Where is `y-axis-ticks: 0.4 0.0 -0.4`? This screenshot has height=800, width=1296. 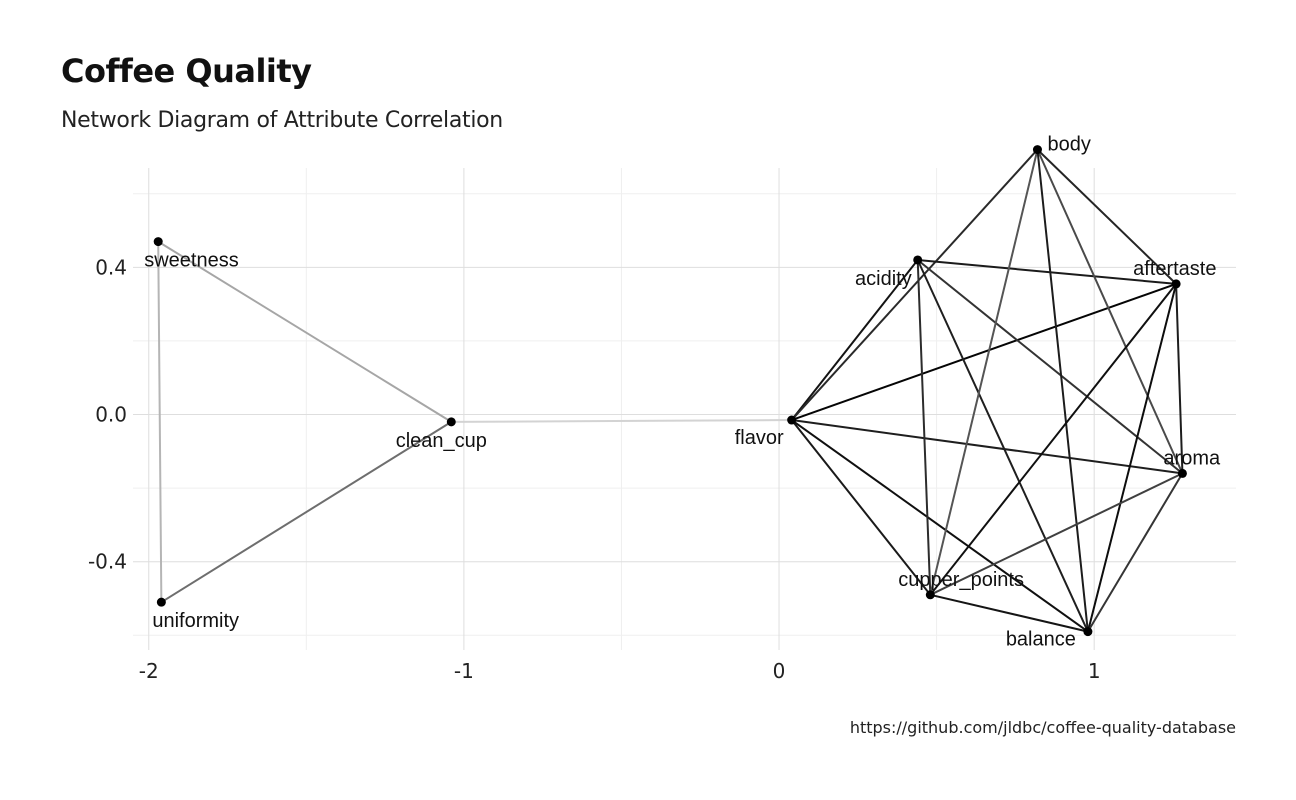 y-axis-ticks: 0.4 0.0 -0.4 is located at coordinates (107, 414).